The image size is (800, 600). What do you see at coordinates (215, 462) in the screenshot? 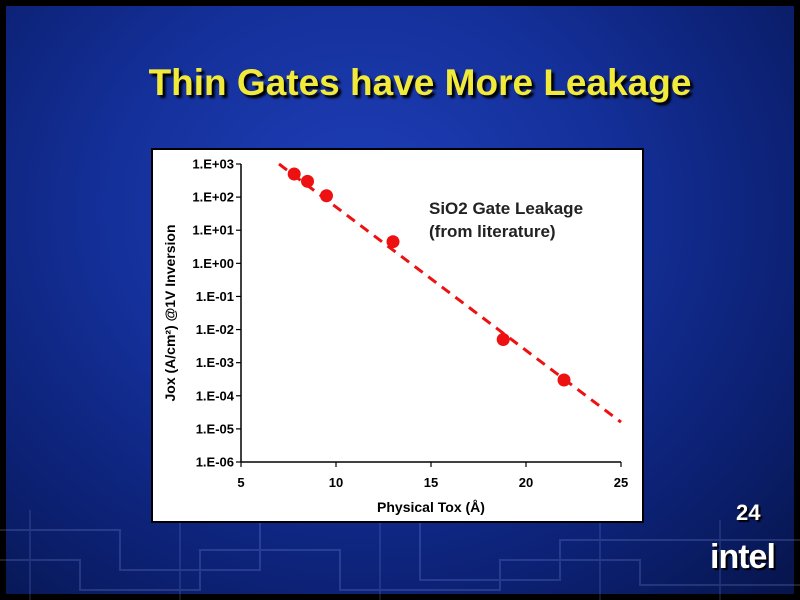
I see `y-tick-label: 1.E-06` at bounding box center [215, 462].